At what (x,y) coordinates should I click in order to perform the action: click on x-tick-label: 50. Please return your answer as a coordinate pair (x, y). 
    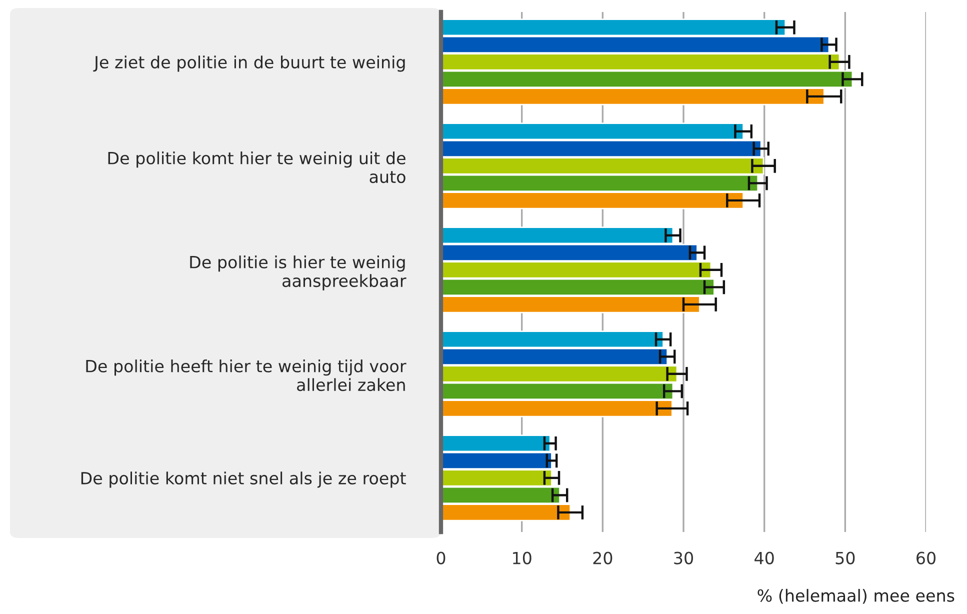
    Looking at the image, I should click on (845, 558).